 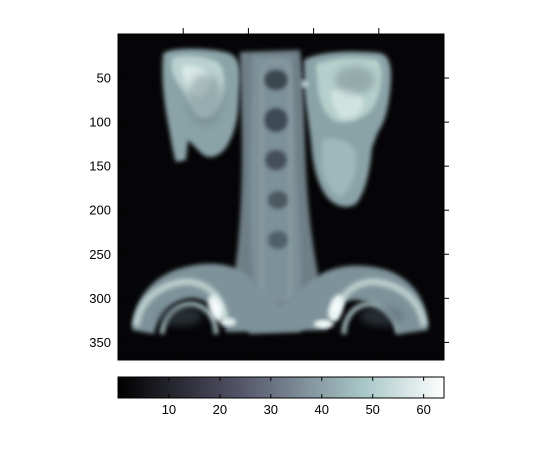 I want to click on colorbar-tick-label: 30, so click(x=271, y=409).